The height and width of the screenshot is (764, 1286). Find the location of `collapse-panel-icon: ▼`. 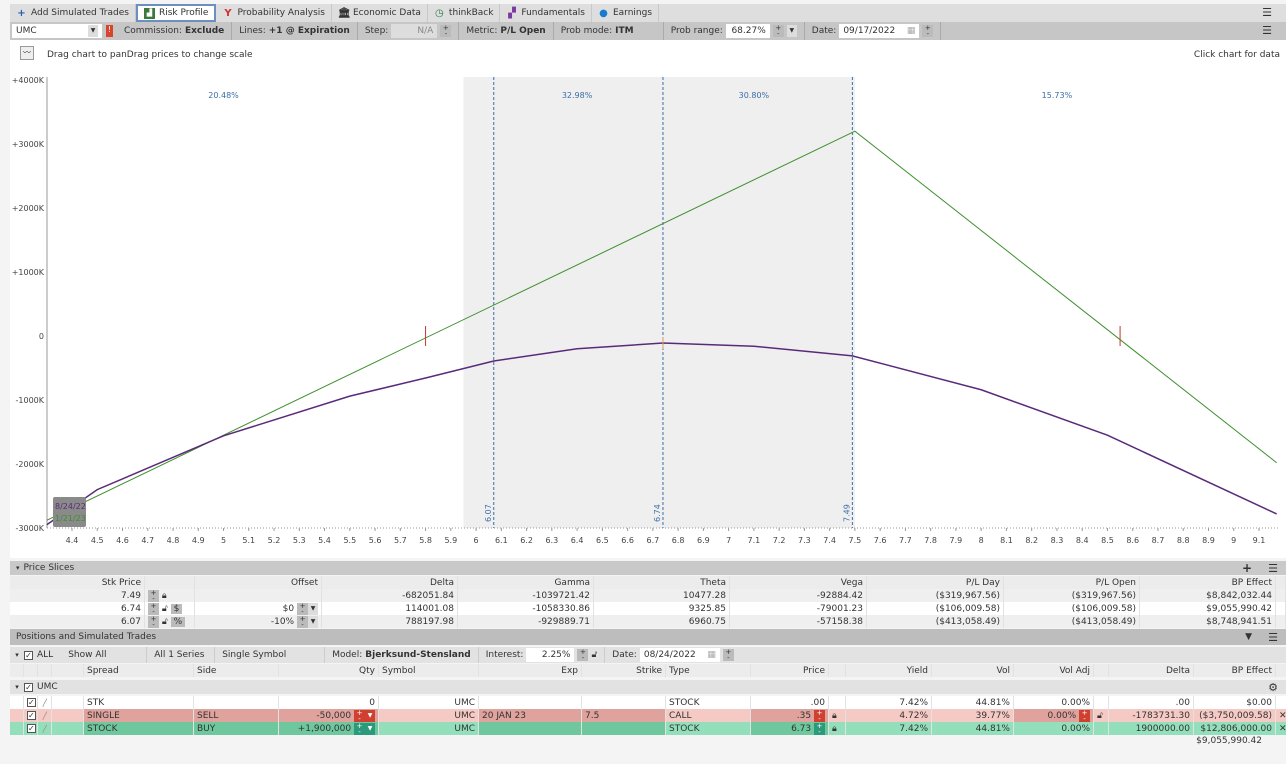

collapse-panel-icon: ▼ is located at coordinates (1248, 637).